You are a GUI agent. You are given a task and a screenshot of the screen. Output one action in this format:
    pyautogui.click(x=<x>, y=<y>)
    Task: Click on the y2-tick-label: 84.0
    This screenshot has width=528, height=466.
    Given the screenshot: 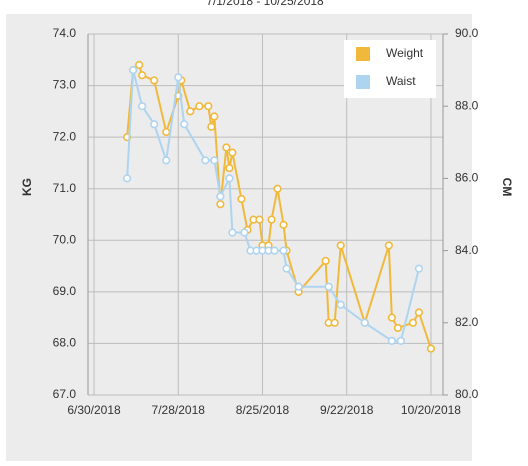 What is the action you would take?
    pyautogui.click(x=467, y=250)
    